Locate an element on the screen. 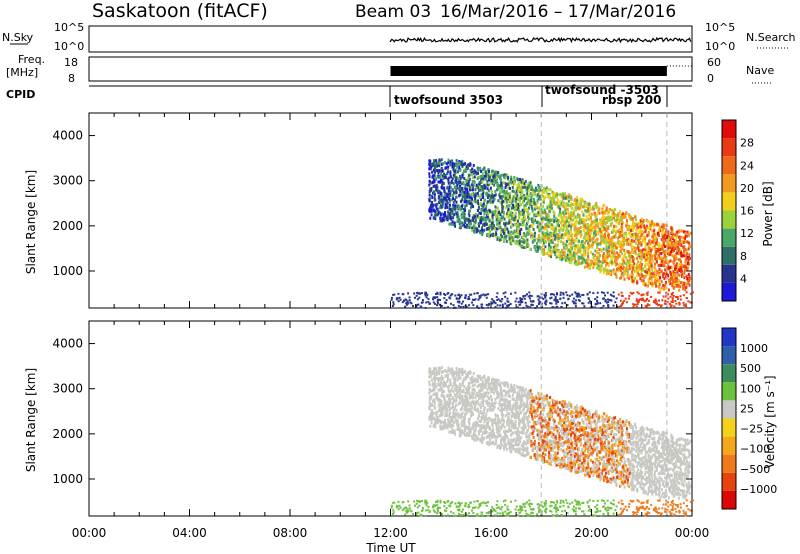  colorbar-tick-label: 24 is located at coordinates (747, 165).